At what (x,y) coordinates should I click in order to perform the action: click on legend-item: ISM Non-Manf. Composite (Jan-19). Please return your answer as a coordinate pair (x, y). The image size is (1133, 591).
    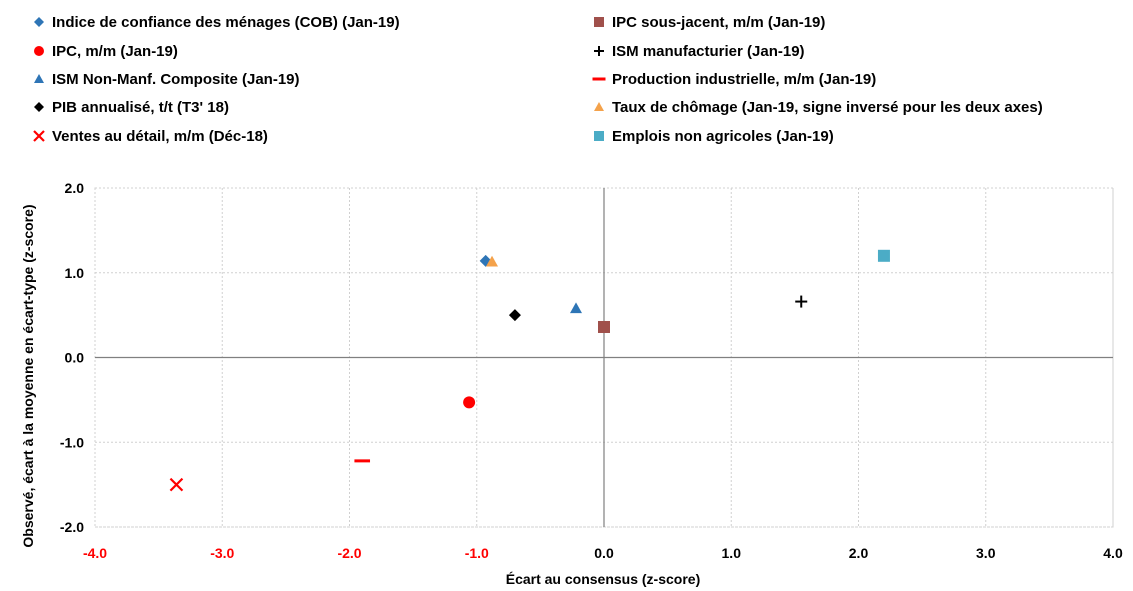
    Looking at the image, I should click on (167, 79).